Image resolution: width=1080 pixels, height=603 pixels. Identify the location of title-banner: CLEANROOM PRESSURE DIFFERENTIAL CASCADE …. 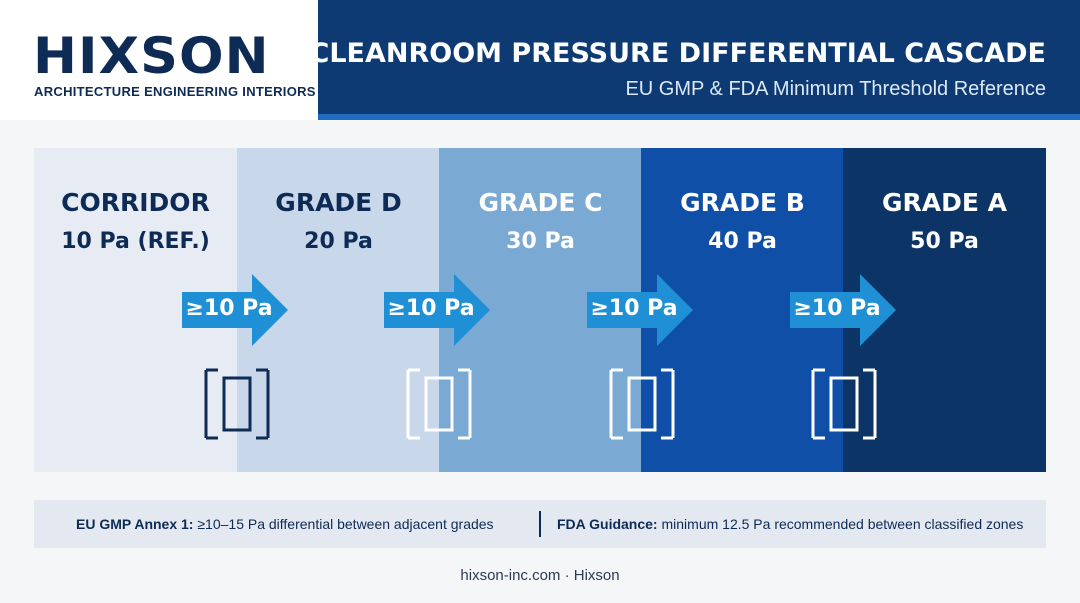
(695, 57).